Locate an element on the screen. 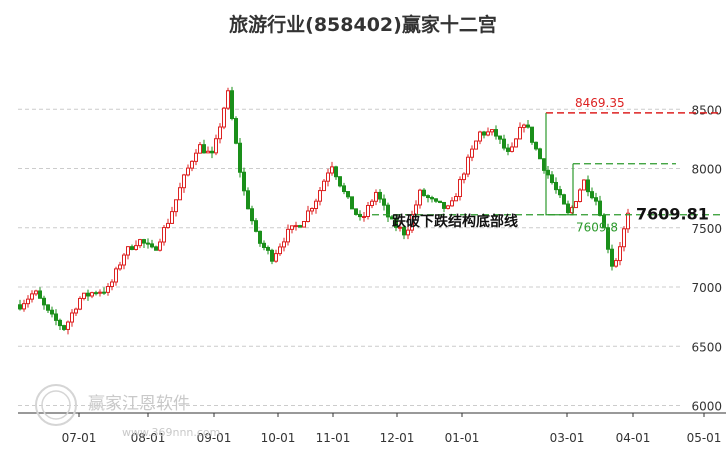 The width and height of the screenshot is (726, 450). x-tick-label: 01-01 is located at coordinates (462, 438).